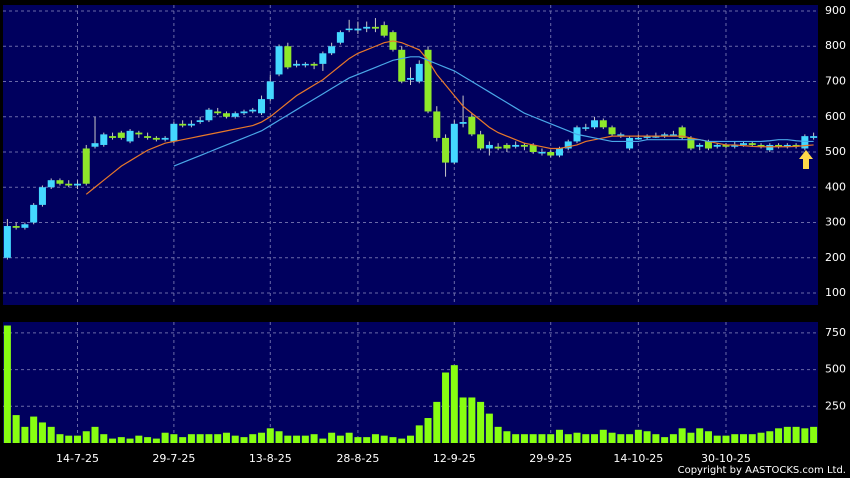  I want to click on x-tick-label: 29-9-25, so click(550, 458).